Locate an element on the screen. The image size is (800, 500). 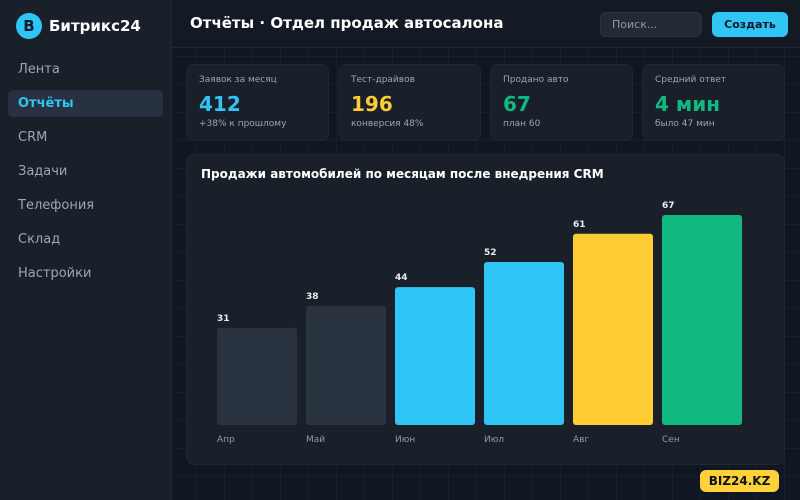
kpi-value: 196 is located at coordinates (372, 104).